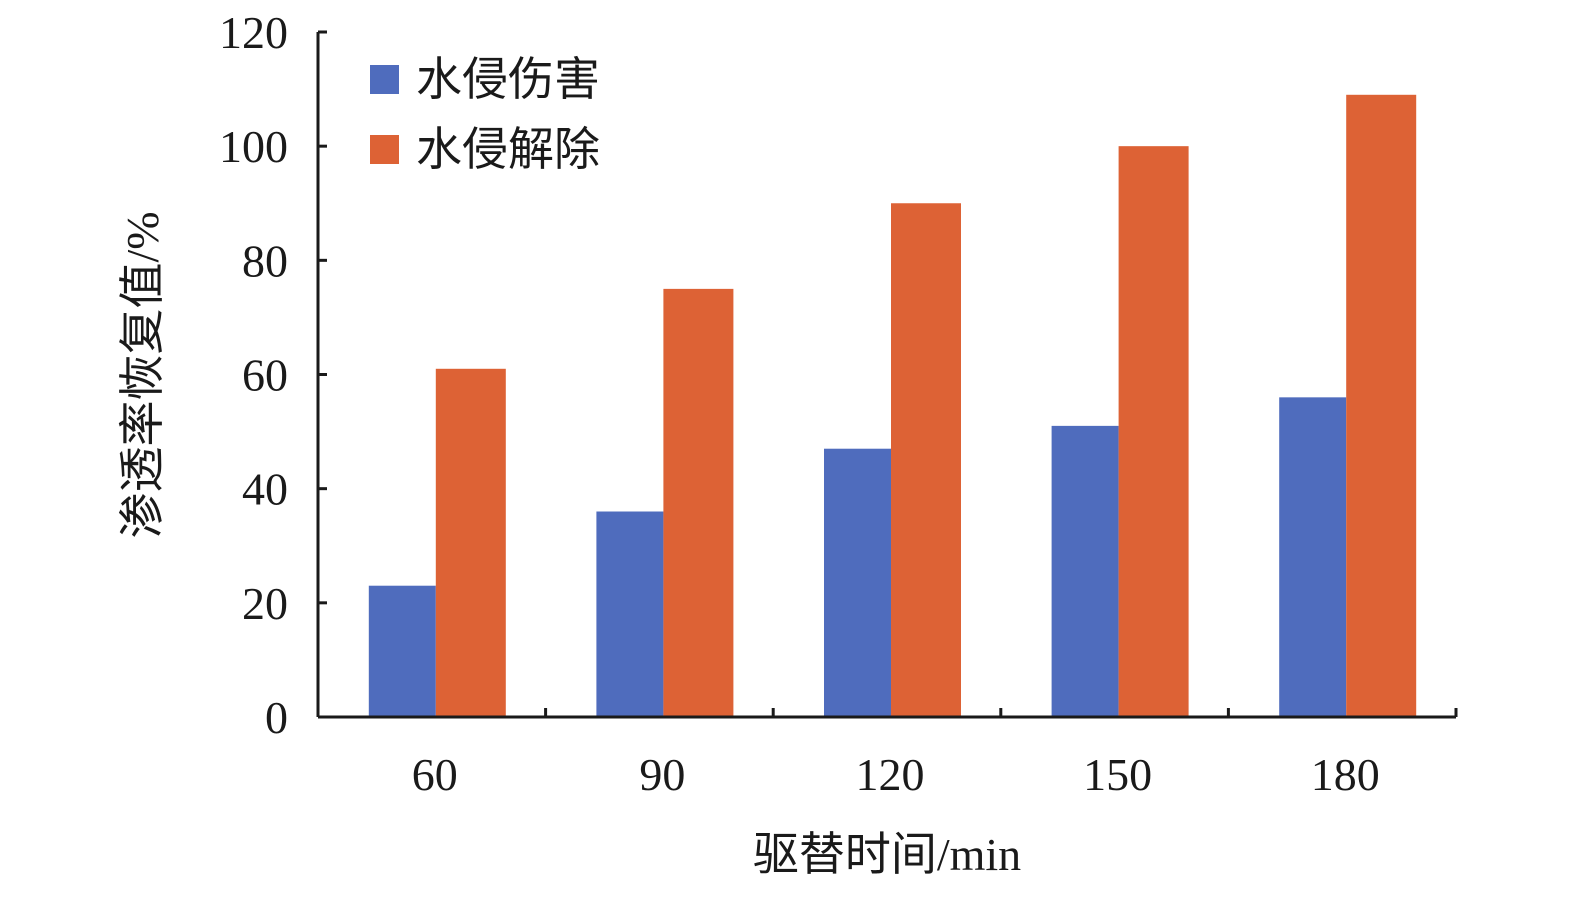 This screenshot has width=1575, height=899. What do you see at coordinates (662, 774) in the screenshot?
I see `x-tick-label: 90` at bounding box center [662, 774].